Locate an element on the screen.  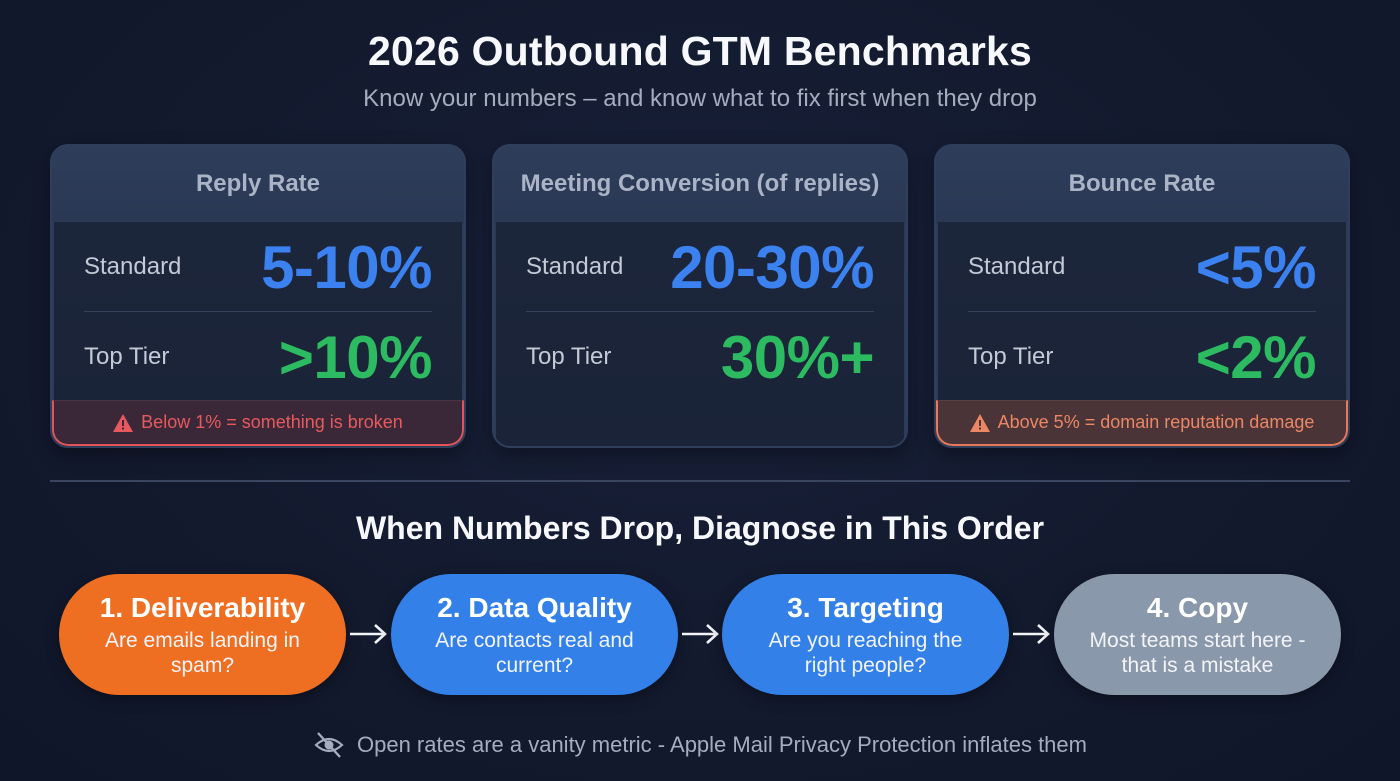
step-description: Are emails landing in spam? is located at coordinates (202, 652).